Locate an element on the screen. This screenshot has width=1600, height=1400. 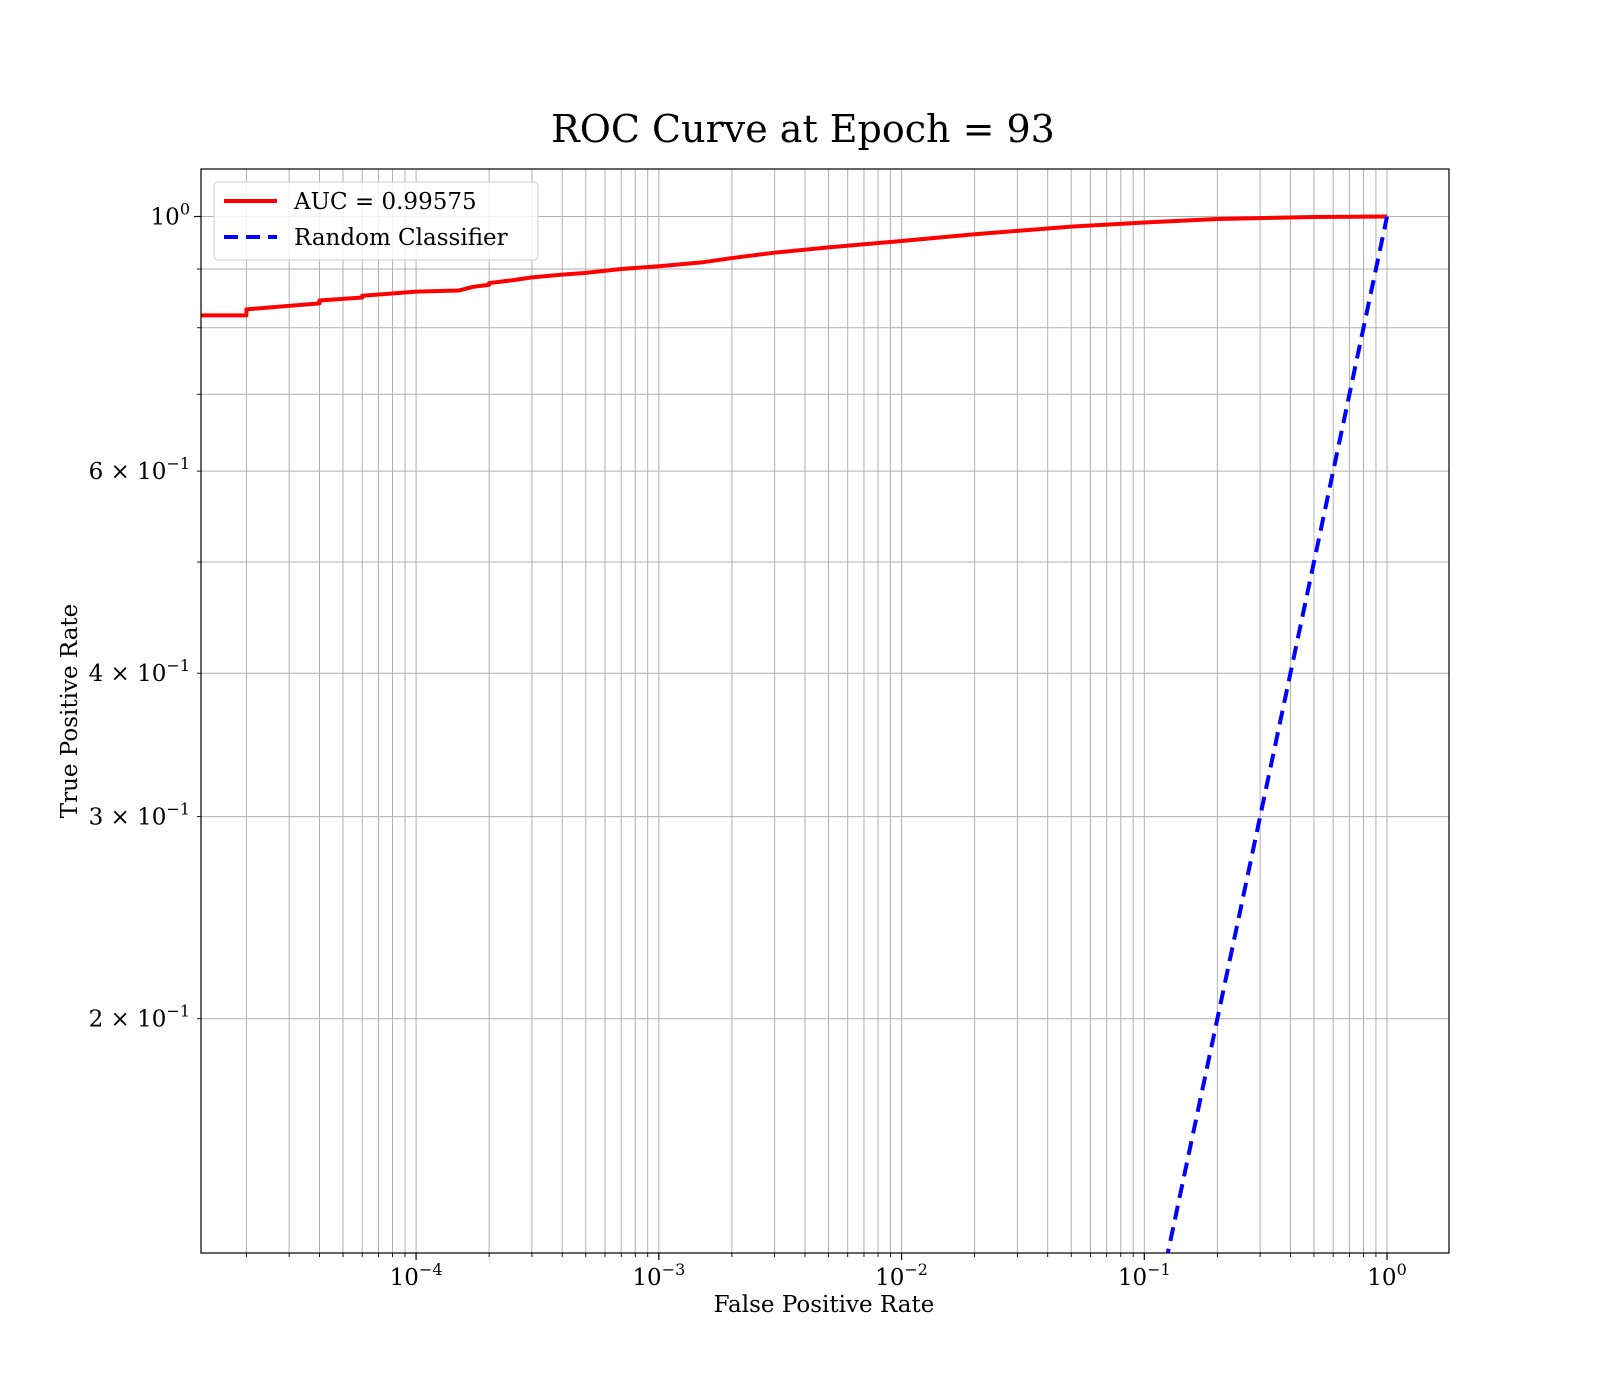
y-tick-label: 2 × 10⁻¹ is located at coordinates (139, 1017).